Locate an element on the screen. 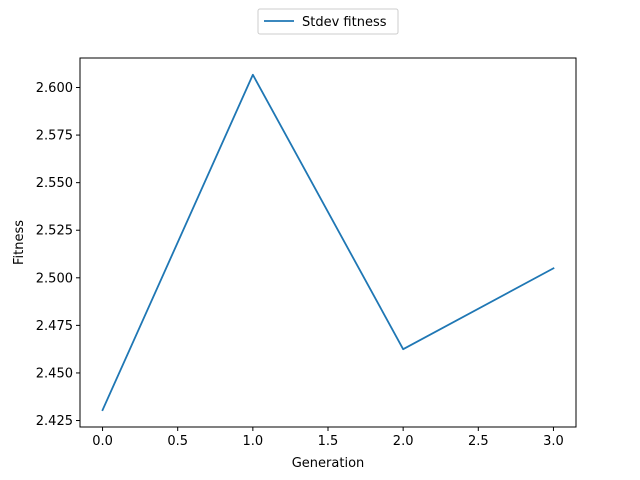 This screenshot has height=480, width=640. x-axis: 0.0 0.5 1.0 1.5 2.0 2.5 3.0 is located at coordinates (328, 438).